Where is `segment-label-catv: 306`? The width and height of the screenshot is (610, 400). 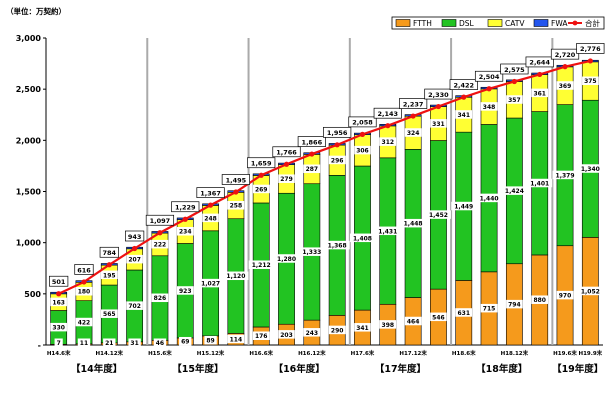 segment-label-catv: 306 is located at coordinates (362, 150).